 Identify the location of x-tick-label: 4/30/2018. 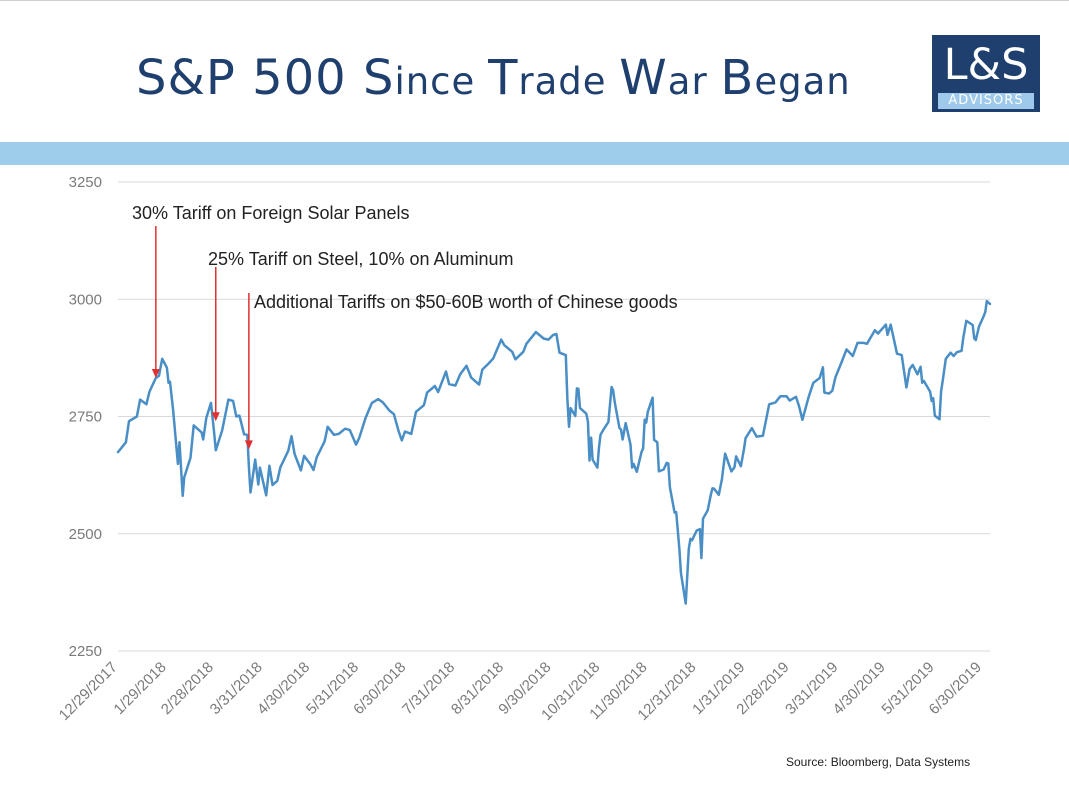
(283, 688).